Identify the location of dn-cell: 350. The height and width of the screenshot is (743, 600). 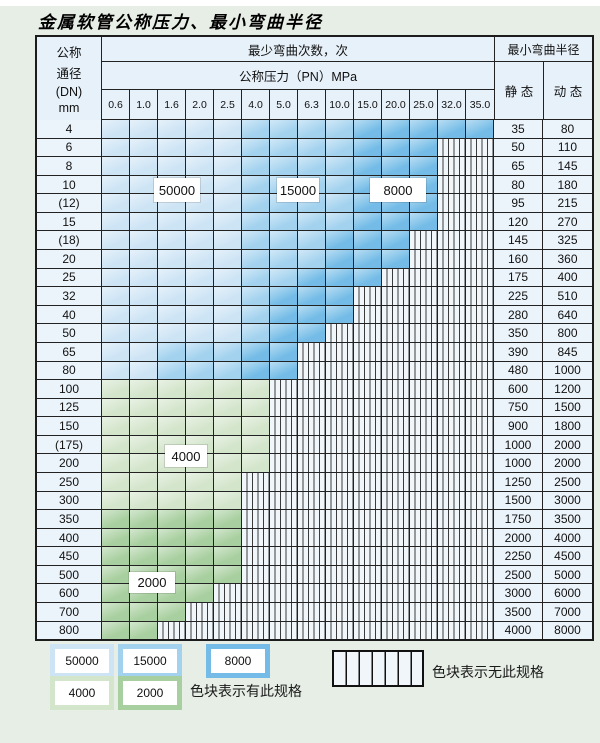
(69, 519).